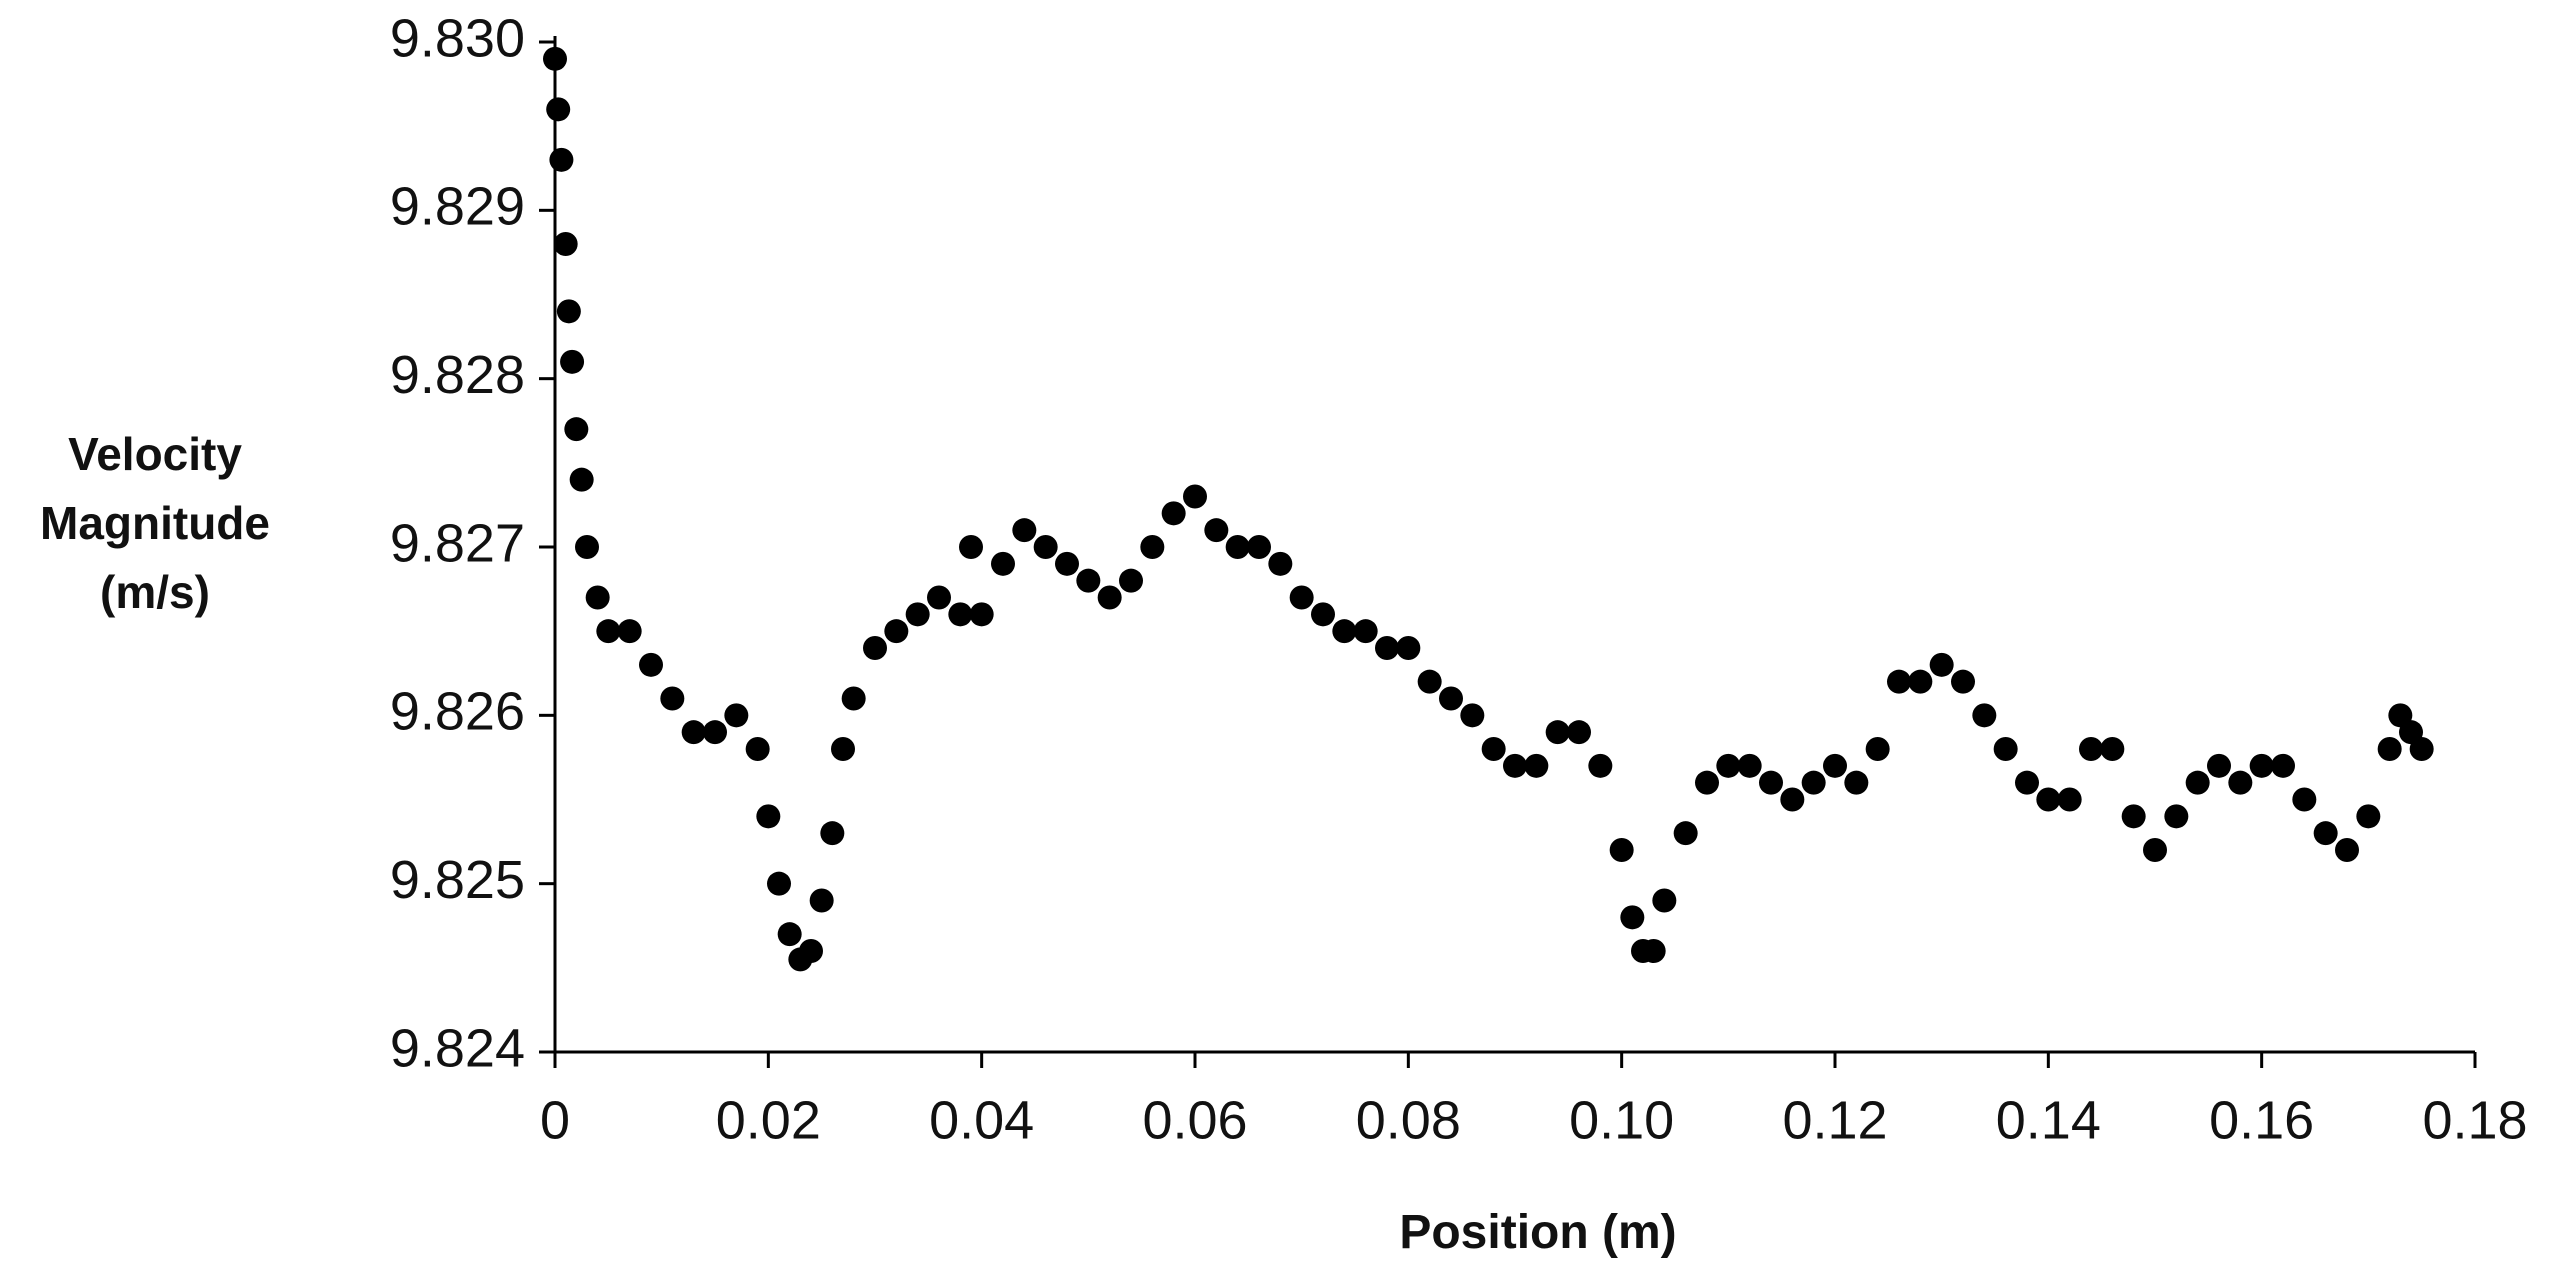 The width and height of the screenshot is (2553, 1284). I want to click on y-tick-label: 9.825, so click(457, 880).